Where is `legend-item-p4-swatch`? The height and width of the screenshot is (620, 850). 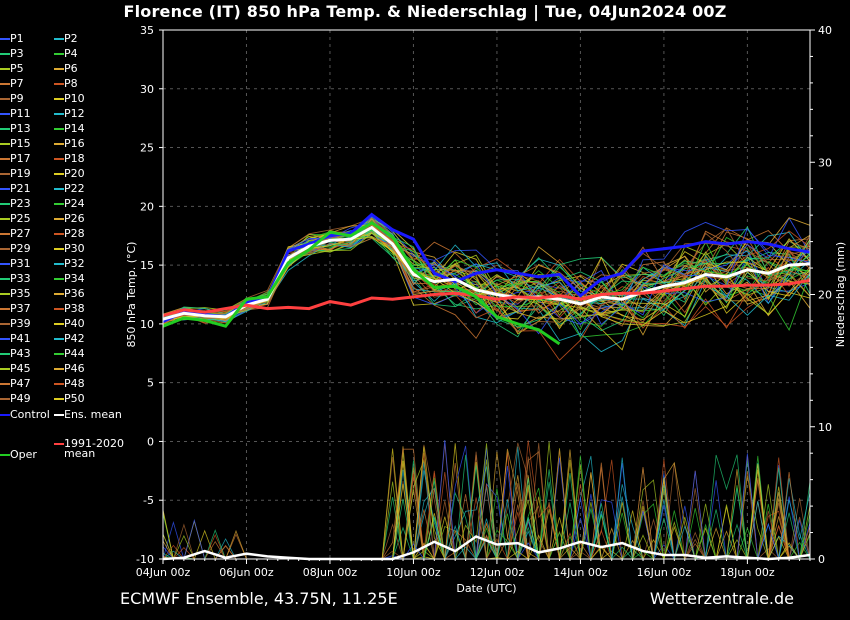
legend-item-p4-swatch is located at coordinates (59, 54).